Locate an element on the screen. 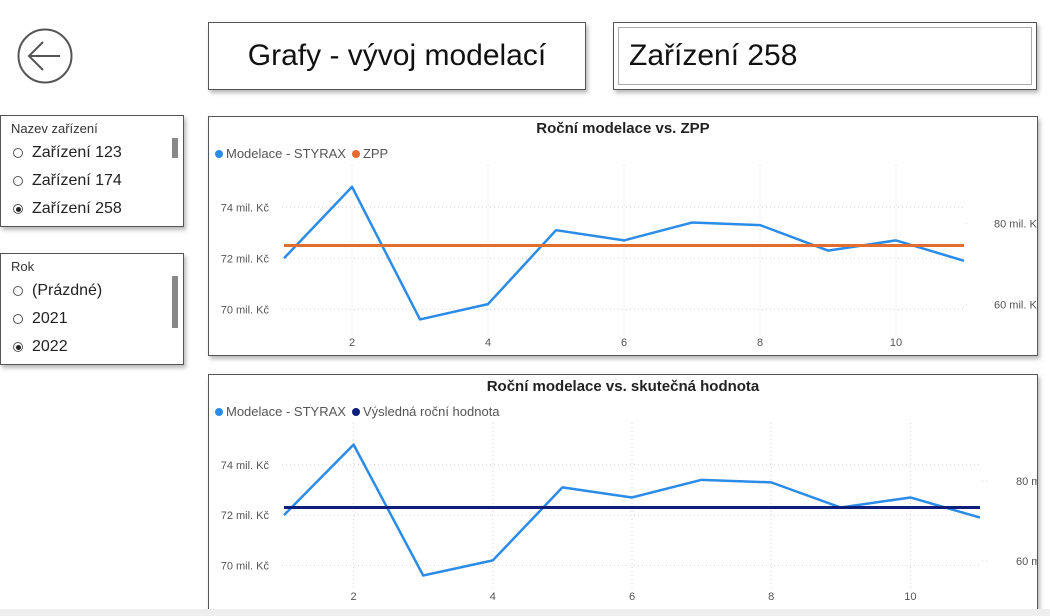 The height and width of the screenshot is (616, 1050). slicer-item-year-2021: 2021 is located at coordinates (40, 319).